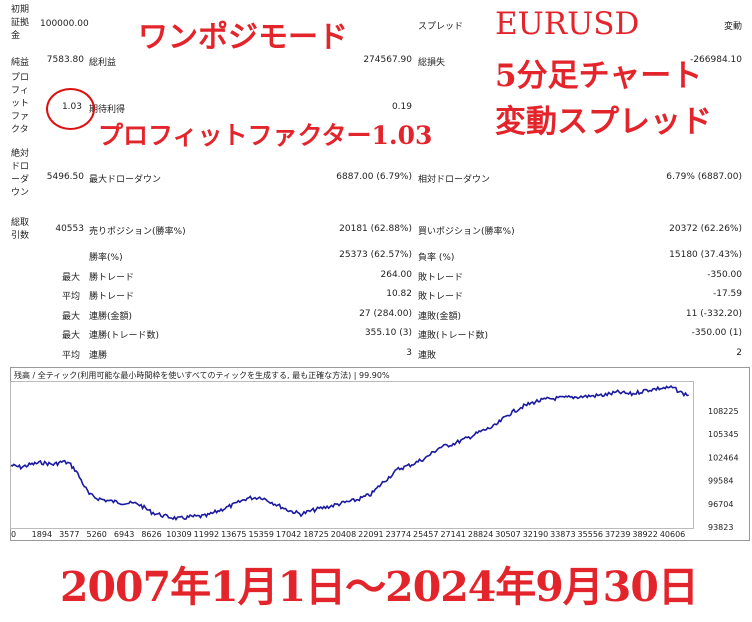 Image resolution: width=752 pixels, height=622 pixels. I want to click on row-left-label: 連勝, so click(98, 356).